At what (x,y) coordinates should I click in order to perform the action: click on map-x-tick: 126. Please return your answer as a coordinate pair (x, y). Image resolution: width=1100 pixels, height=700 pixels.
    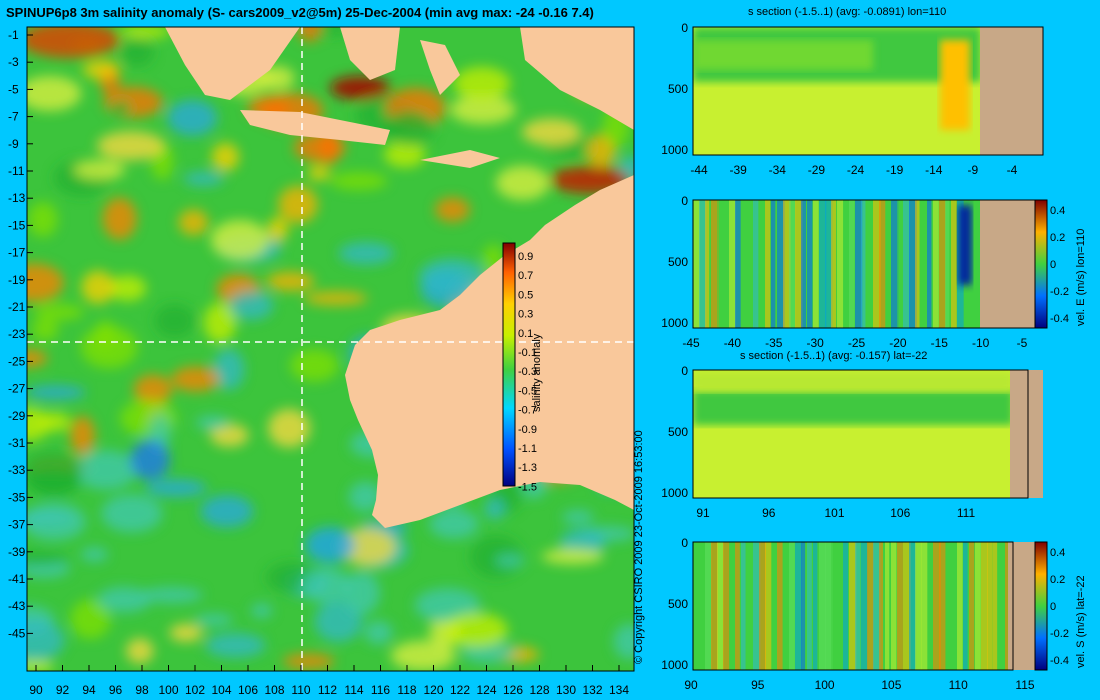
    Looking at the image, I should click on (513, 690).